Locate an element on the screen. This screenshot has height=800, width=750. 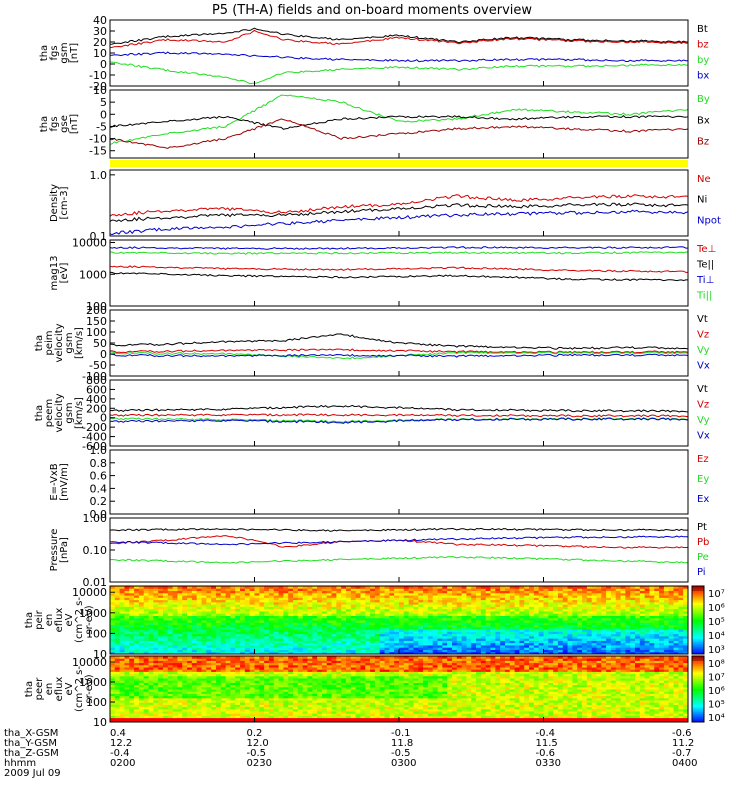
y-tick-label: 10 is located at coordinates (100, 654).